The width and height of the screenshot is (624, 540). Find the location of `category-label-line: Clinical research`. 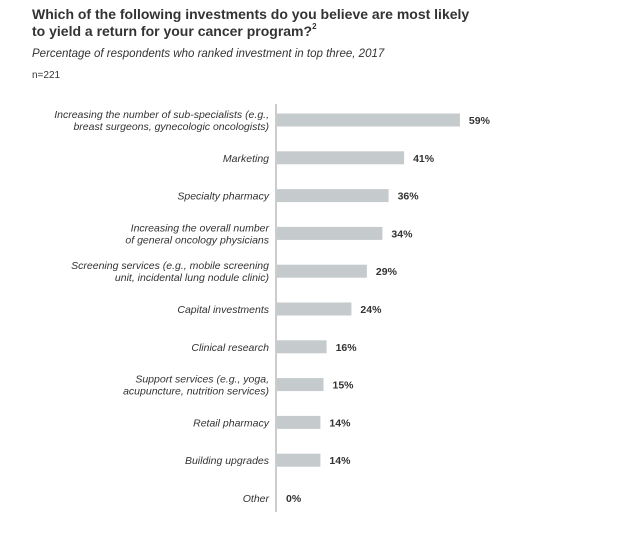

category-label-line: Clinical research is located at coordinates (230, 348).